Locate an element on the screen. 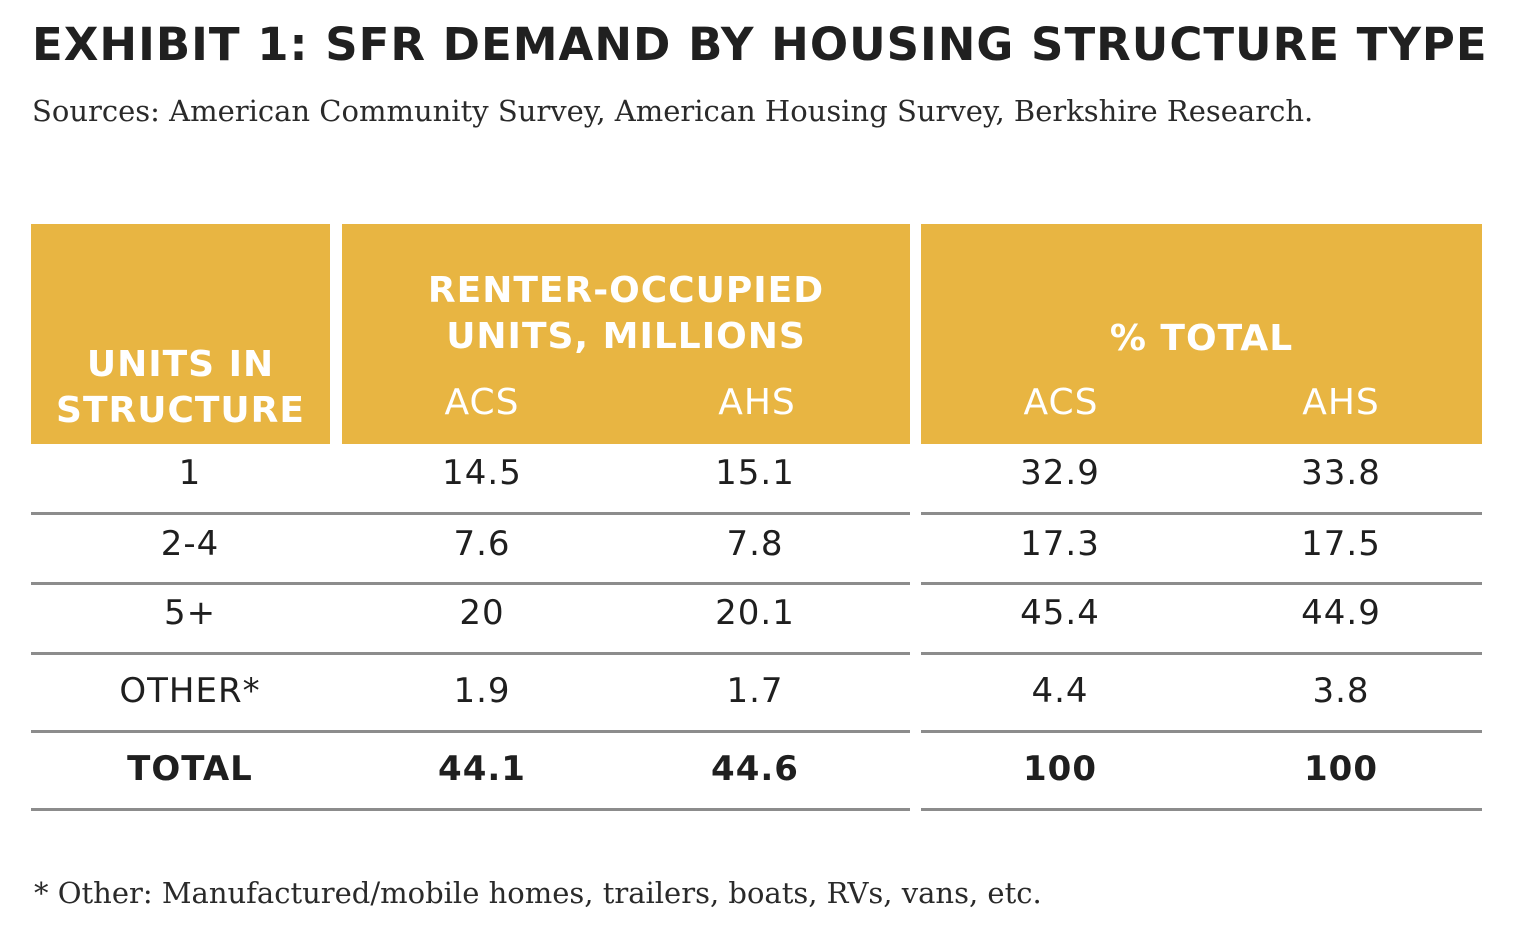 Image resolution: width=1522 pixels, height=948 pixels. row-4-units: OTHER* is located at coordinates (190, 691).